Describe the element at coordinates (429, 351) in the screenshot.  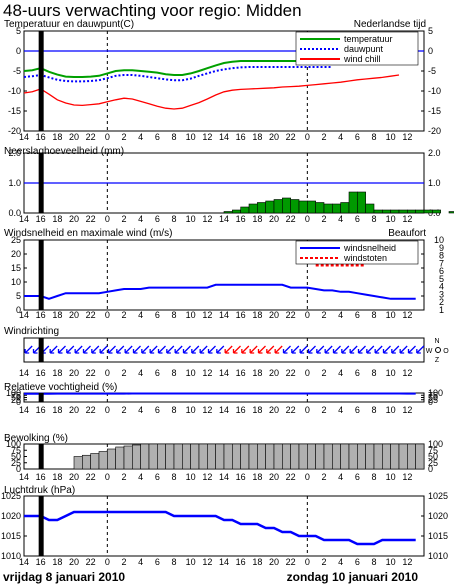
I see `compass-west: W` at that location.